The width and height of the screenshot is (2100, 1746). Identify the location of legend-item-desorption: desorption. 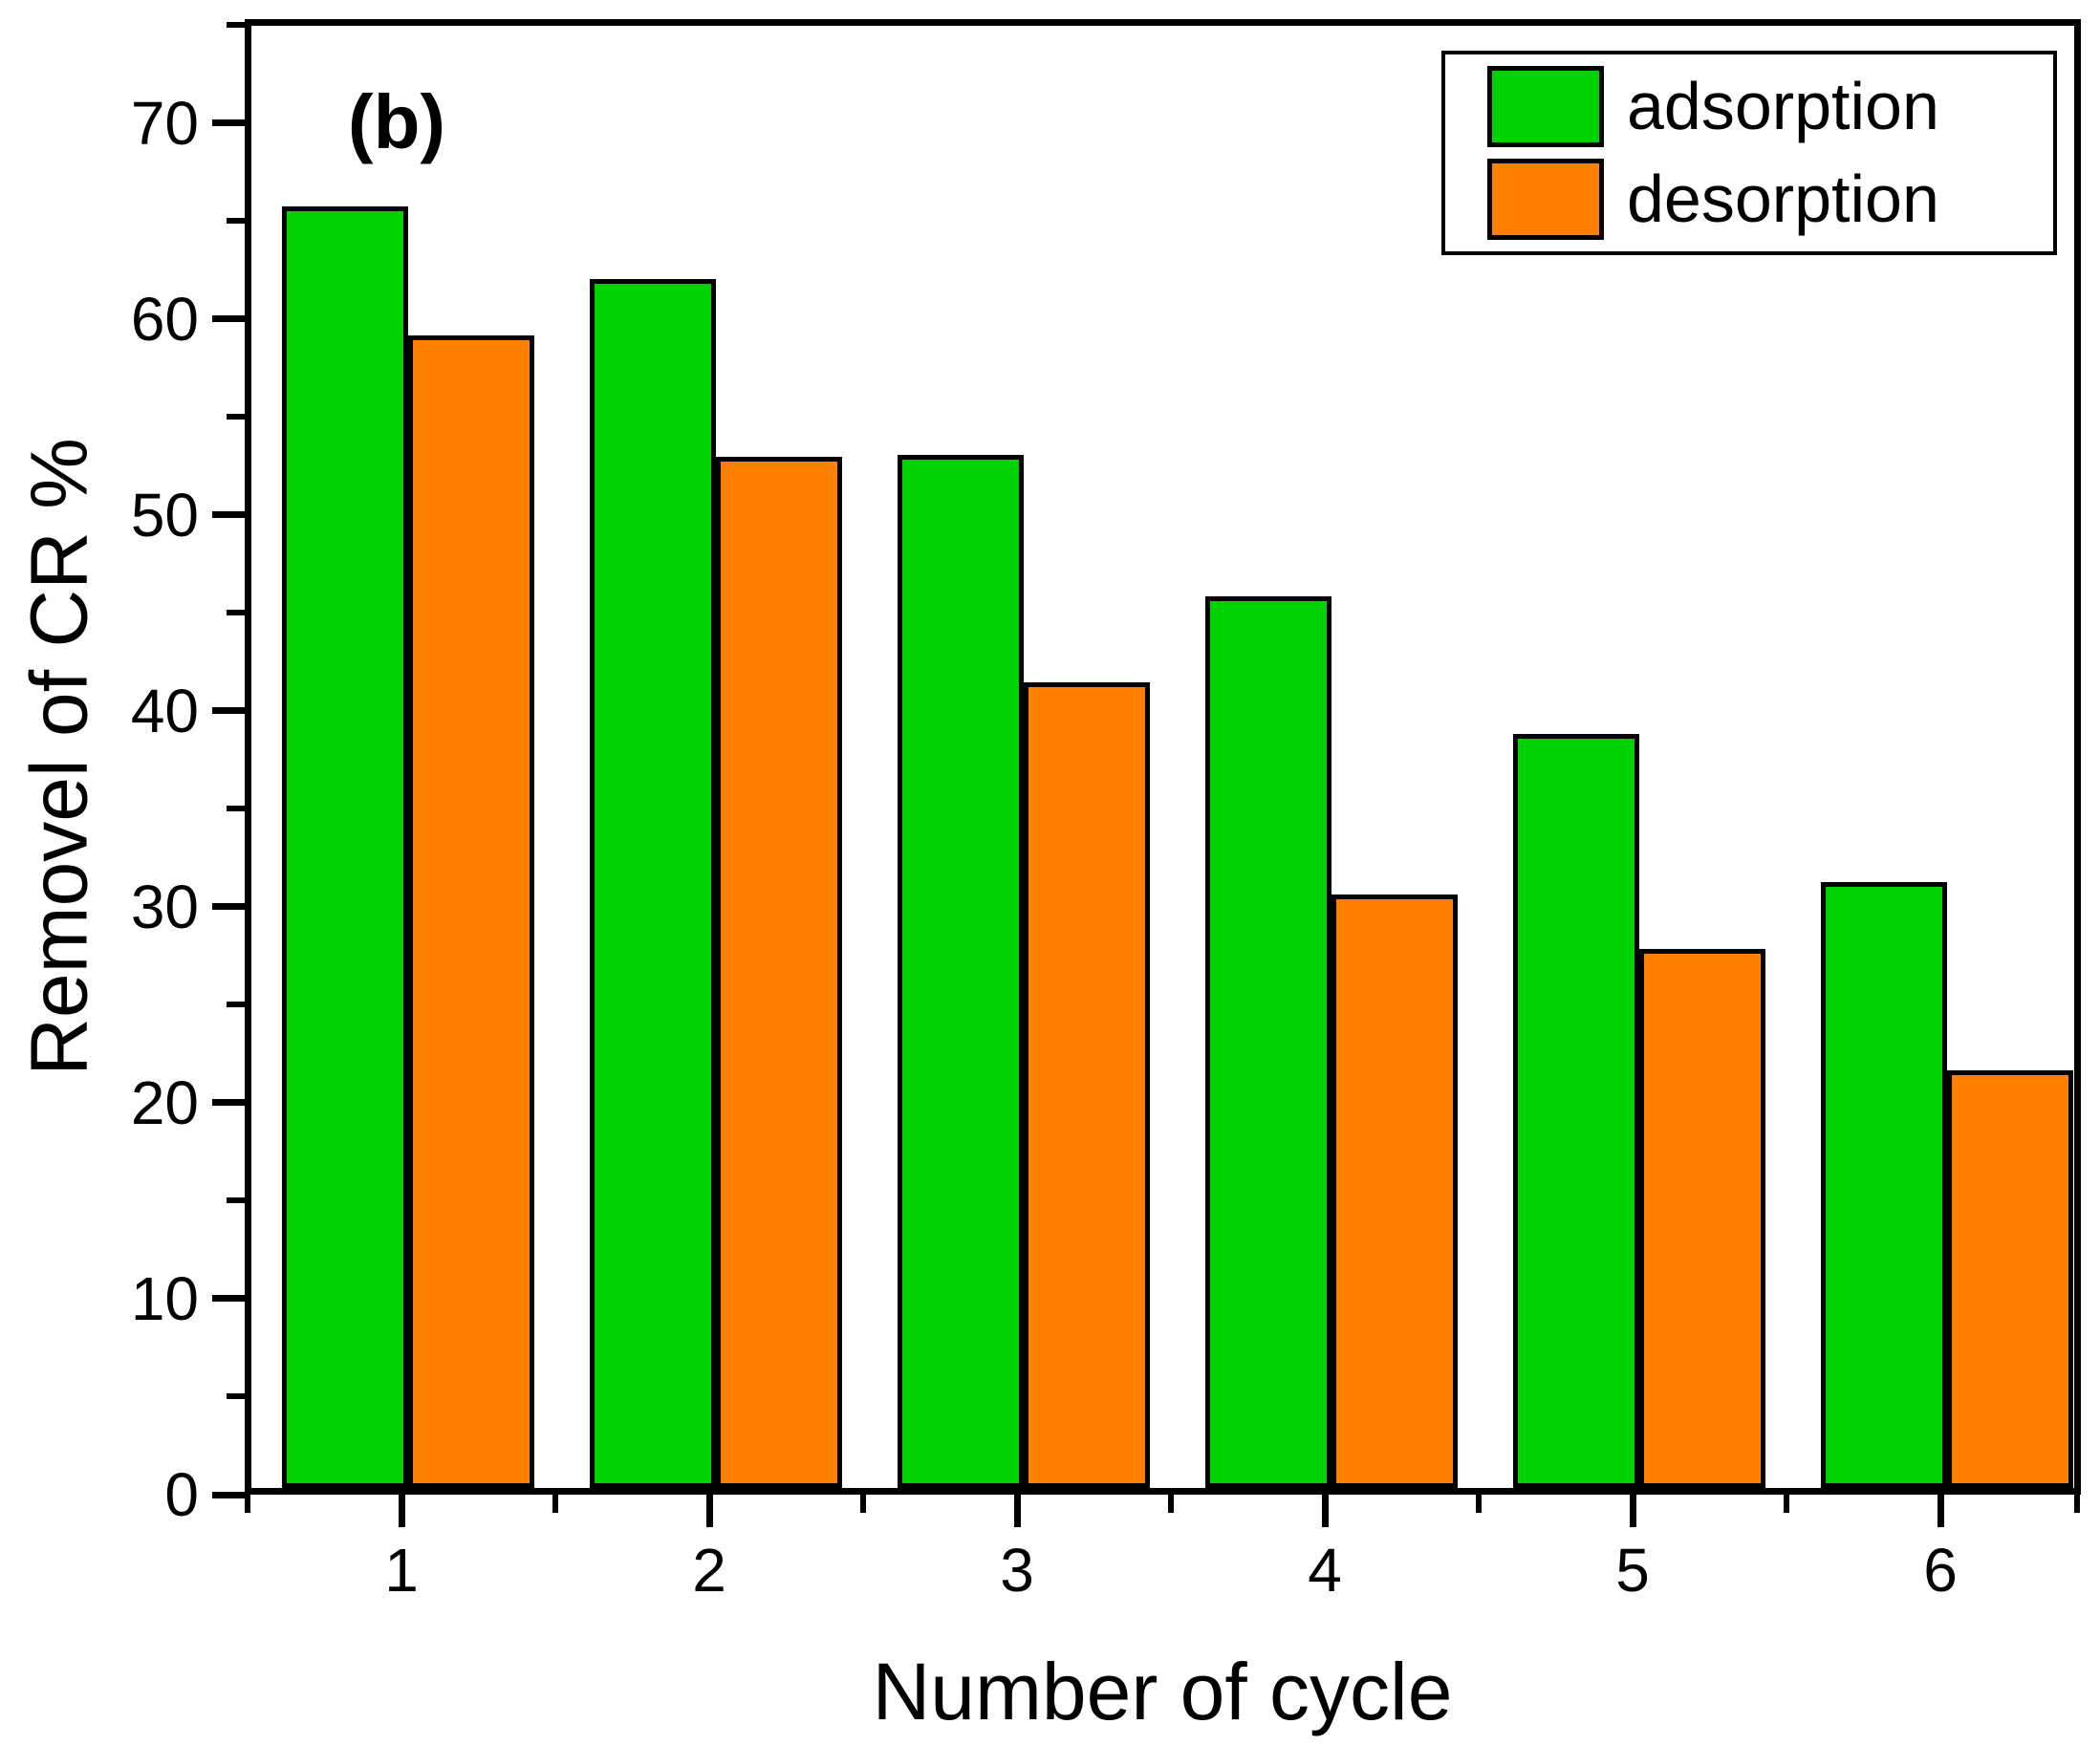
(1770, 199).